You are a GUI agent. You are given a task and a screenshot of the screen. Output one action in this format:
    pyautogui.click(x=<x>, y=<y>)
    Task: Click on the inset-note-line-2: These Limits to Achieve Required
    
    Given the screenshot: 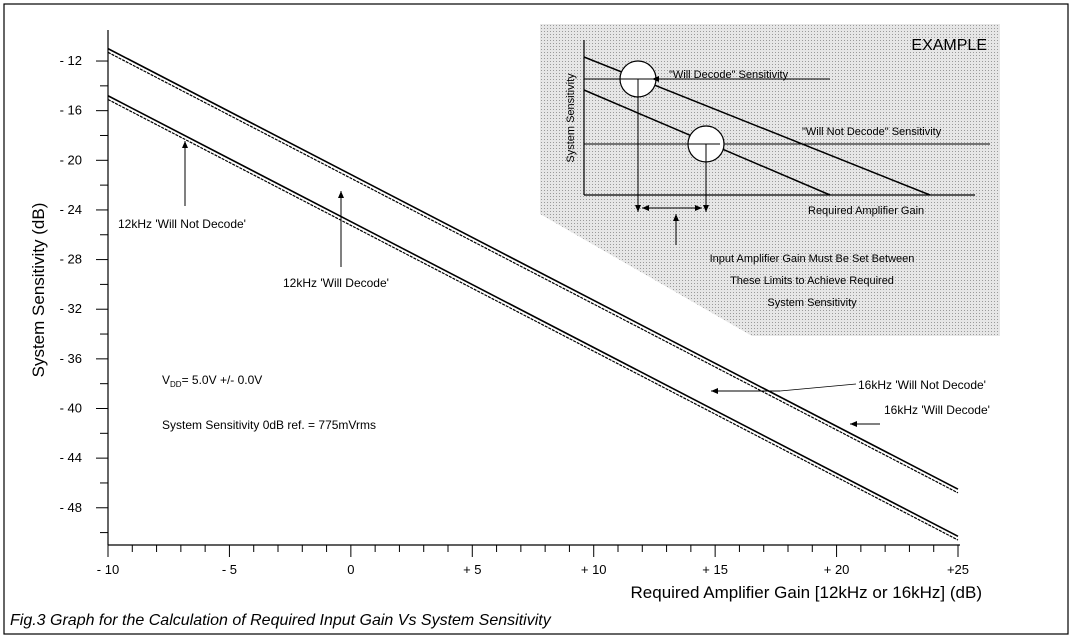 What is the action you would take?
    pyautogui.click(x=812, y=281)
    